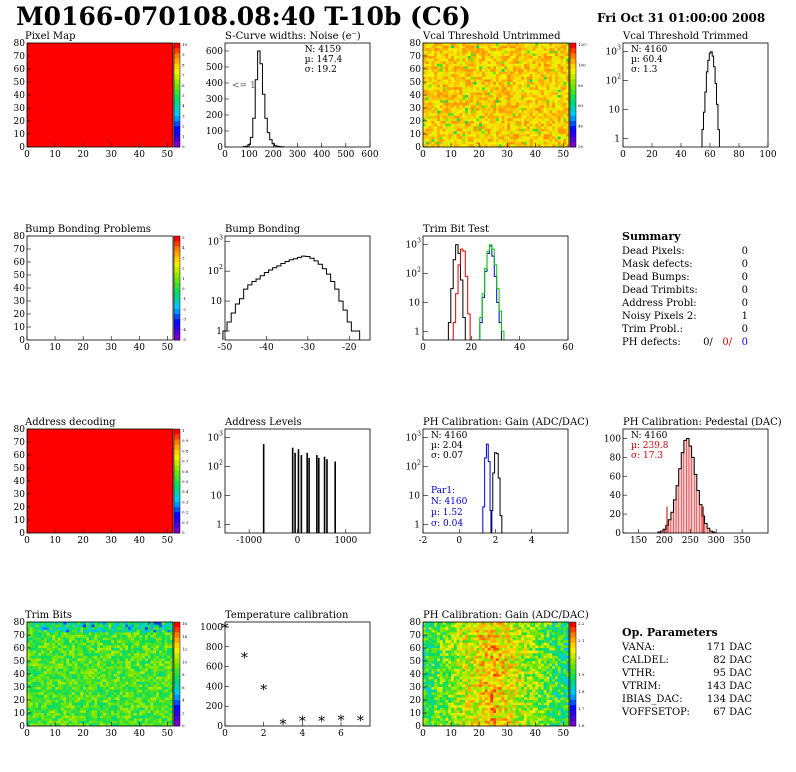 Image resolution: width=796 pixels, height=772 pixels. I want to click on colorbar-tick-label: 0.1, so click(185, 522).